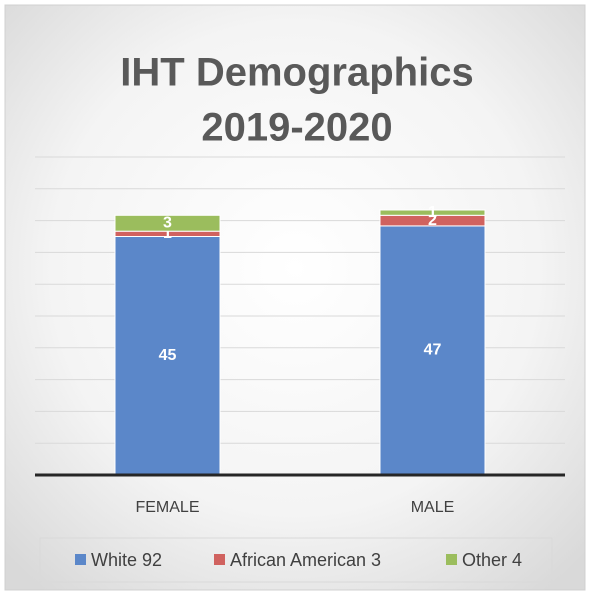 Image resolution: width=591 pixels, height=601 pixels. I want to click on data-label: 47, so click(433, 350).